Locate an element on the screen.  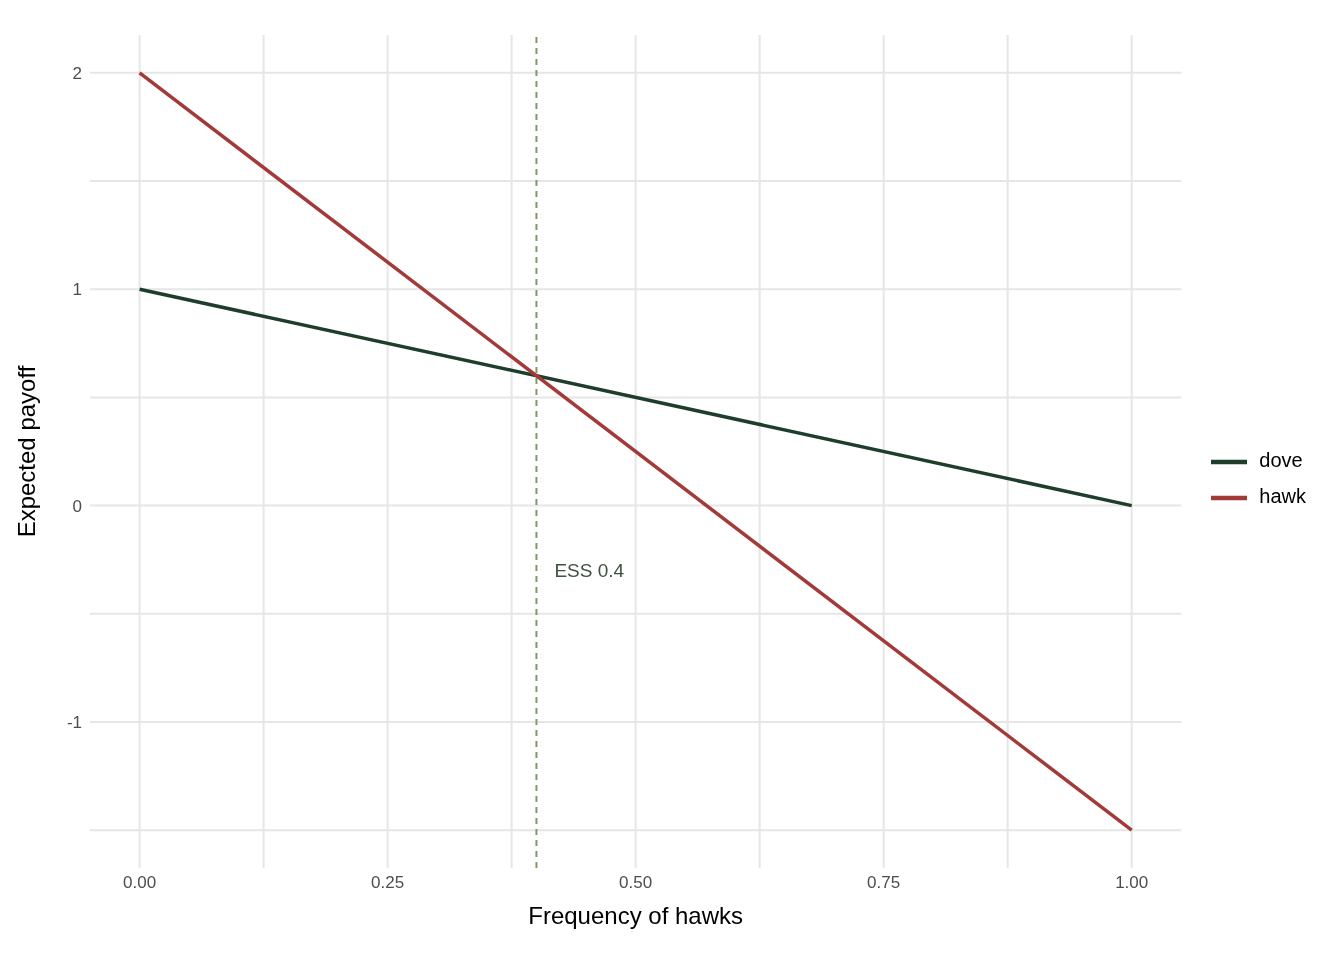
x-tick-label: 0.25 is located at coordinates (388, 883).